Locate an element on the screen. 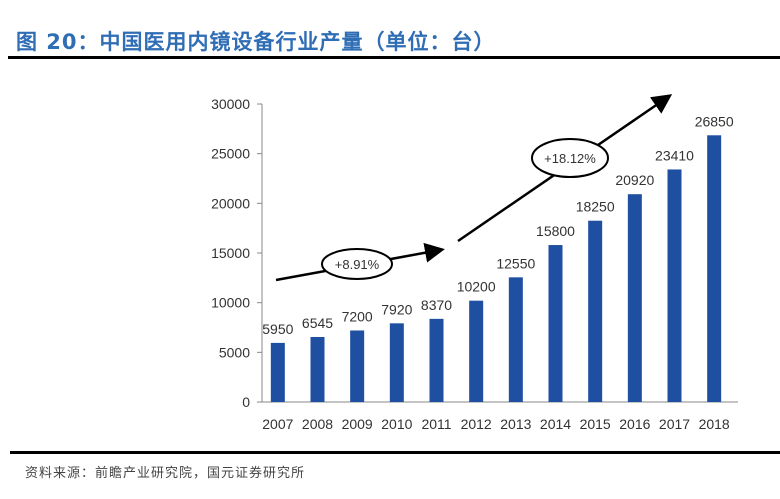 The height and width of the screenshot is (499, 780). y-tick-label: 20000 is located at coordinates (230, 203).